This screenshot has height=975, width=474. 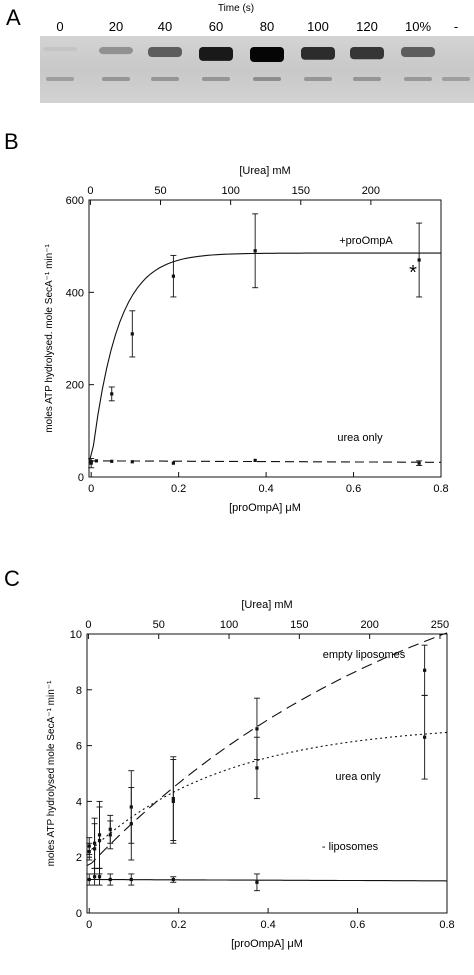 I want to click on gel-title: Time (s), so click(x=236, y=8).